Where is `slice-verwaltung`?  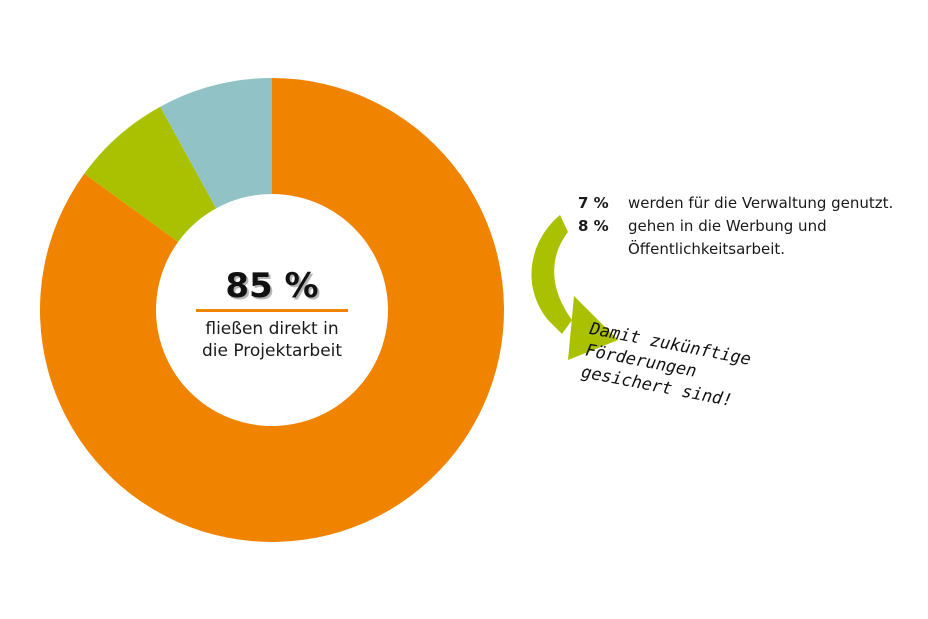
slice-verwaltung is located at coordinates (150, 174).